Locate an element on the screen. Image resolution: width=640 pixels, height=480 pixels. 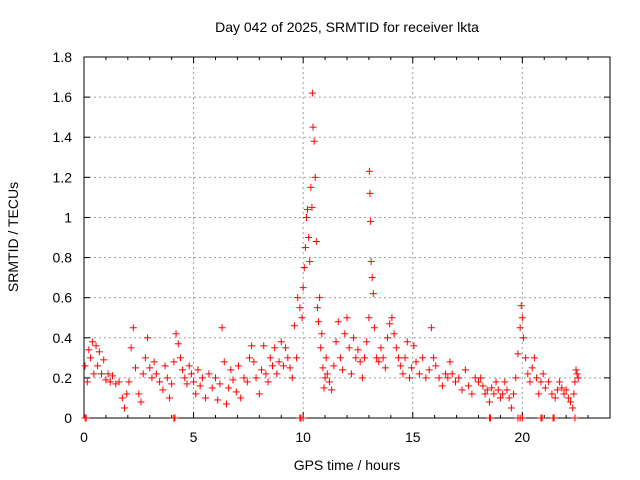
x-tick-label: 5 is located at coordinates (194, 437).